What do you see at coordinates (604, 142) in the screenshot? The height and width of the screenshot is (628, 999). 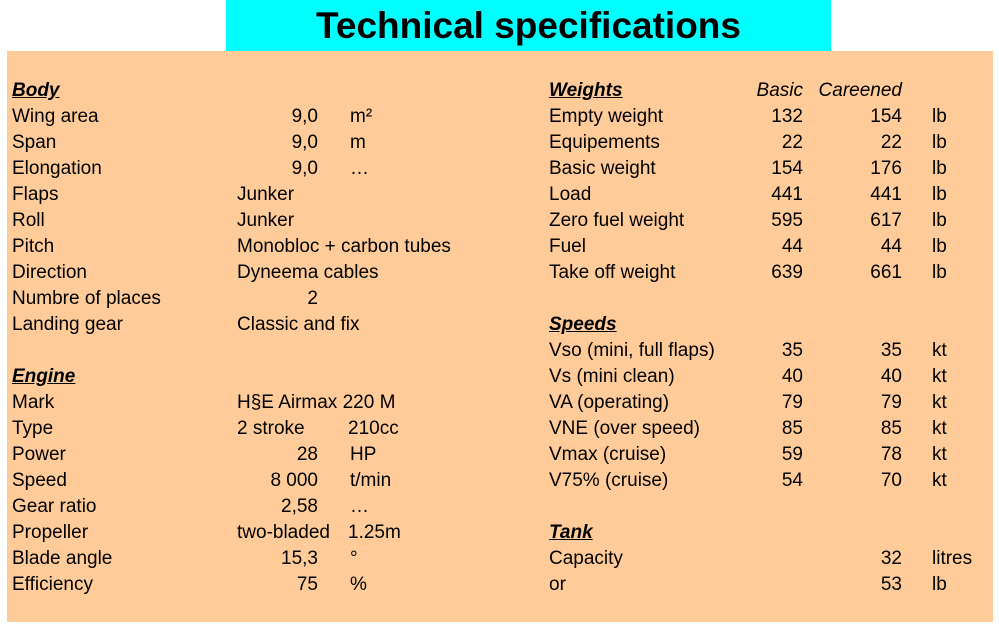 I see `spec-label: Equipements` at bounding box center [604, 142].